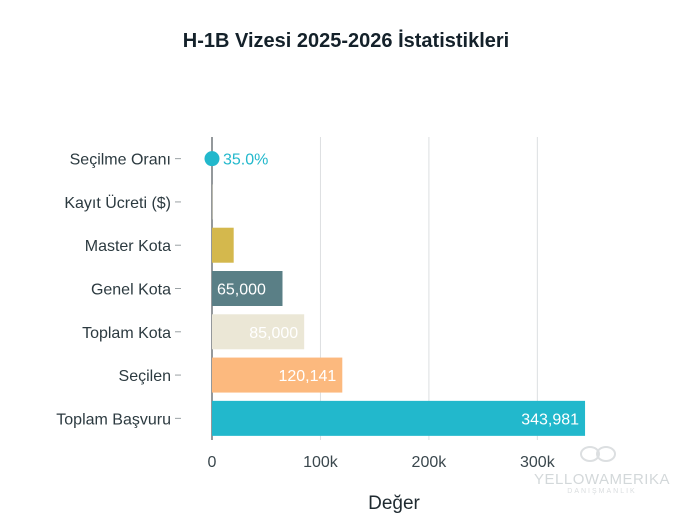 The height and width of the screenshot is (523, 692). I want to click on watermark-sub: DANIŞMANLIK, so click(601, 491).